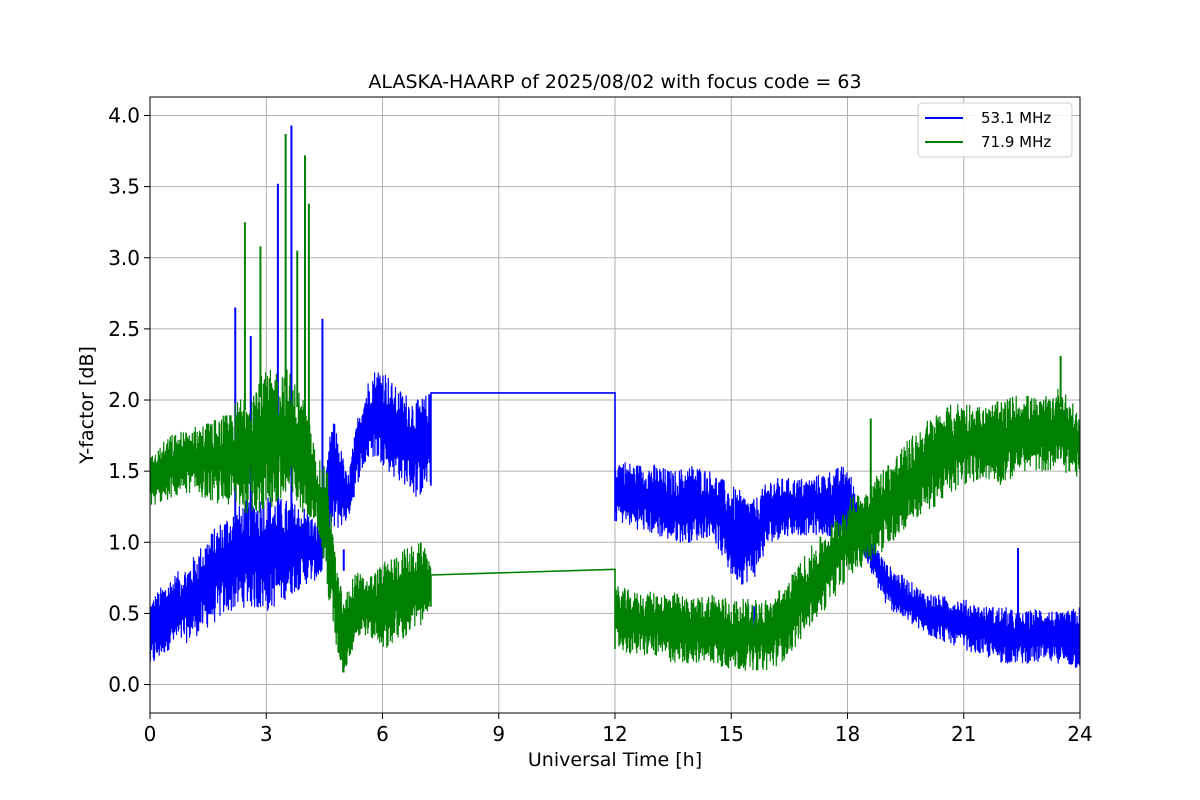  I want to click on x-tick-label: 18, so click(847, 734).